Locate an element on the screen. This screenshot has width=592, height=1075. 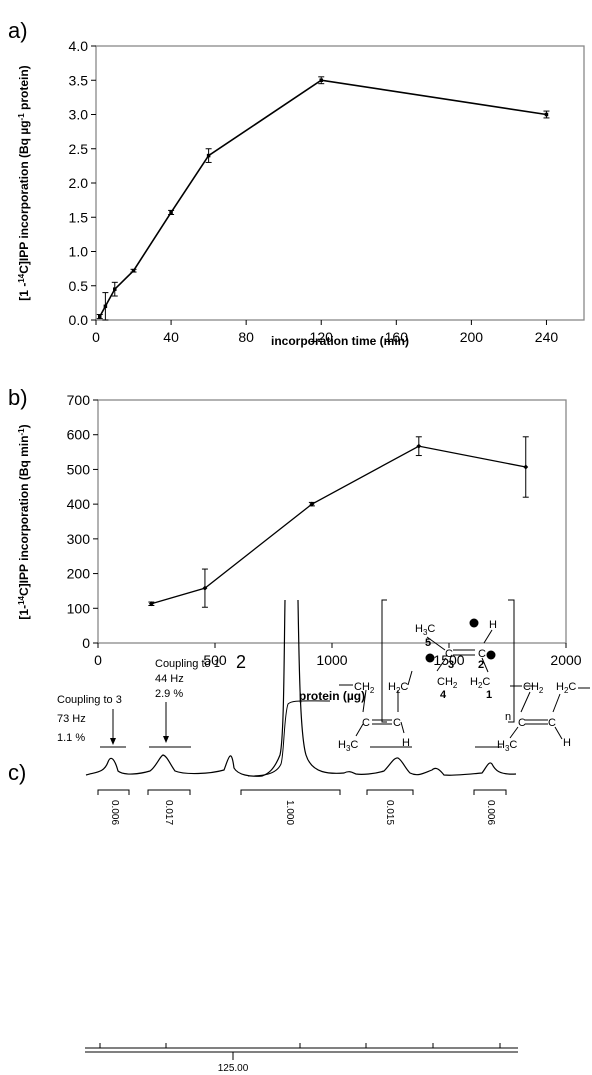
panel-b-label: b) is located at coordinates (18, 397).